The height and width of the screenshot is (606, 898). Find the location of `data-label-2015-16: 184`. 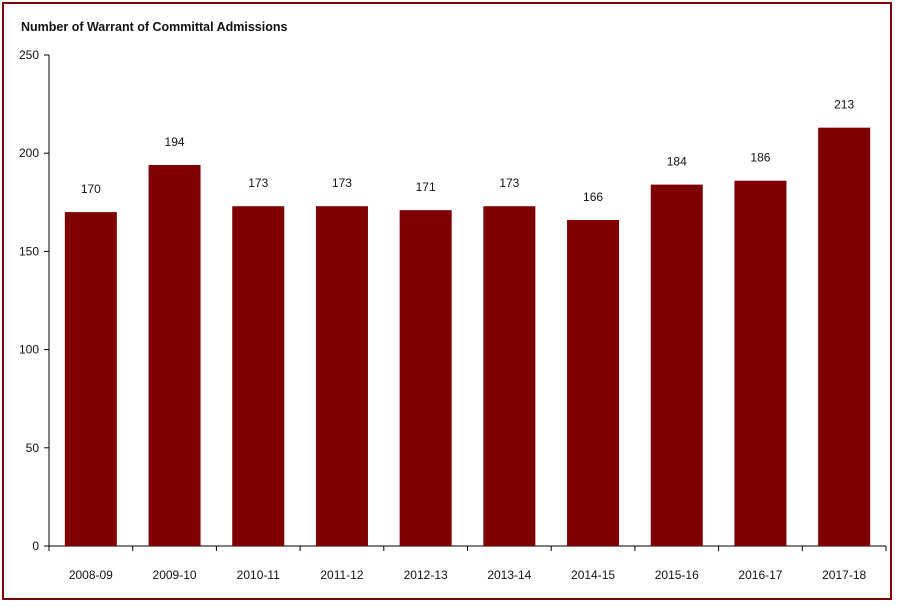

data-label-2015-16: 184 is located at coordinates (677, 162).